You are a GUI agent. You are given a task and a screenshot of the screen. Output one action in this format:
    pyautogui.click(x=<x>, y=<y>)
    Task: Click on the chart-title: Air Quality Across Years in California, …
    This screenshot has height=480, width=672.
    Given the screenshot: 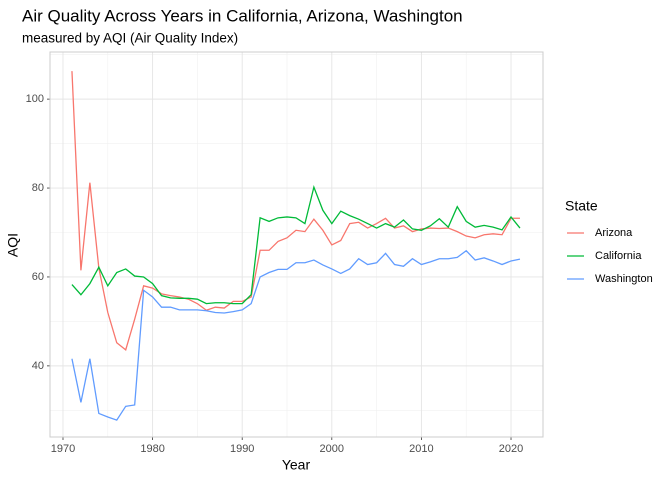 What is the action you would take?
    pyautogui.click(x=242, y=15)
    